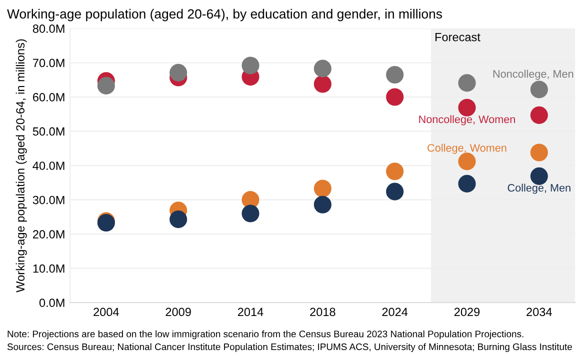 This screenshot has width=584, height=356. What do you see at coordinates (106, 312) in the screenshot?
I see `x-tick-label: 2004` at bounding box center [106, 312].